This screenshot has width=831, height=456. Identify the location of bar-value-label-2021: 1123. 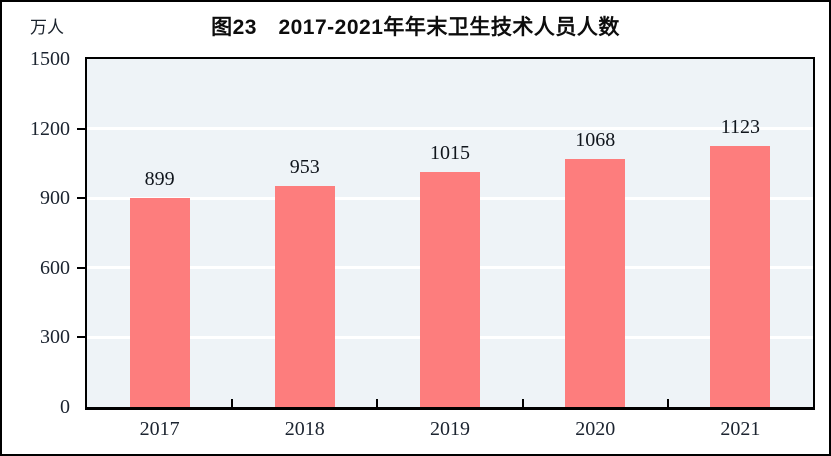
(740, 127).